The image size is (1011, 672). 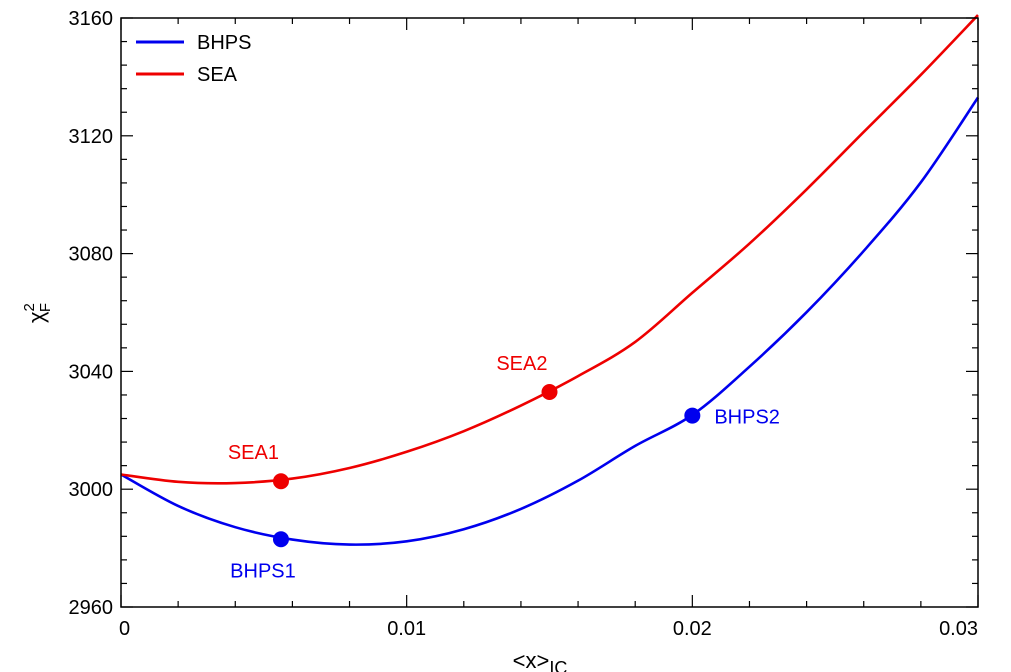 What do you see at coordinates (124, 629) in the screenshot?
I see `x-tick-label: 0` at bounding box center [124, 629].